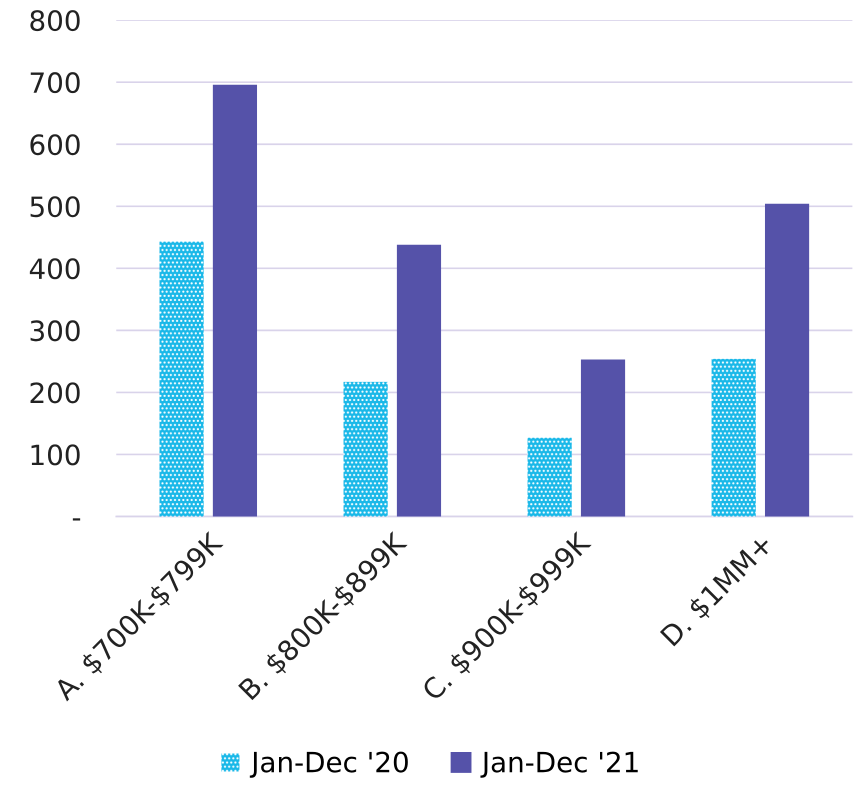  What do you see at coordinates (55, 331) in the screenshot?
I see `y-tick-label: 300` at bounding box center [55, 331].